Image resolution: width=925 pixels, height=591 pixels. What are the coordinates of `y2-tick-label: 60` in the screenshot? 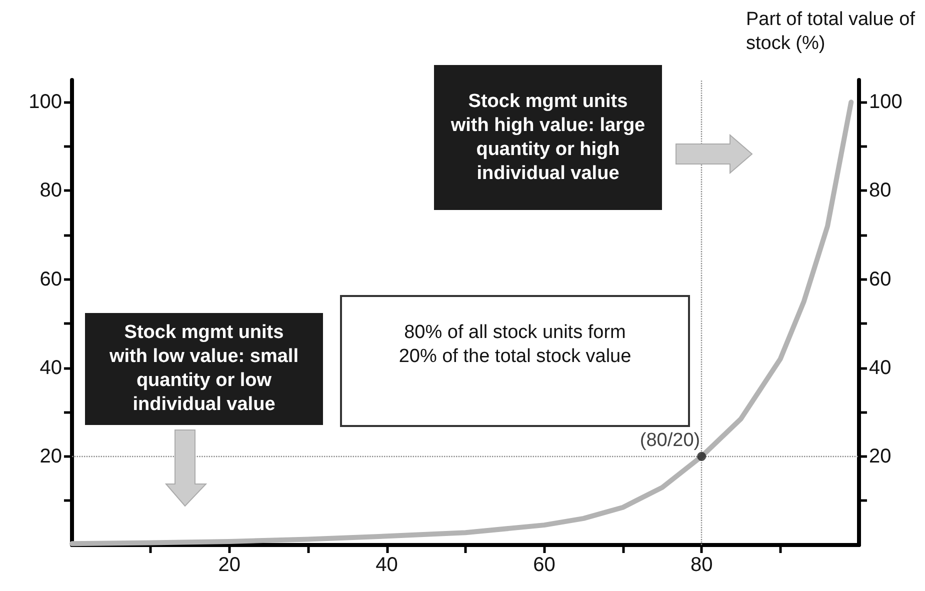 It's located at (880, 279).